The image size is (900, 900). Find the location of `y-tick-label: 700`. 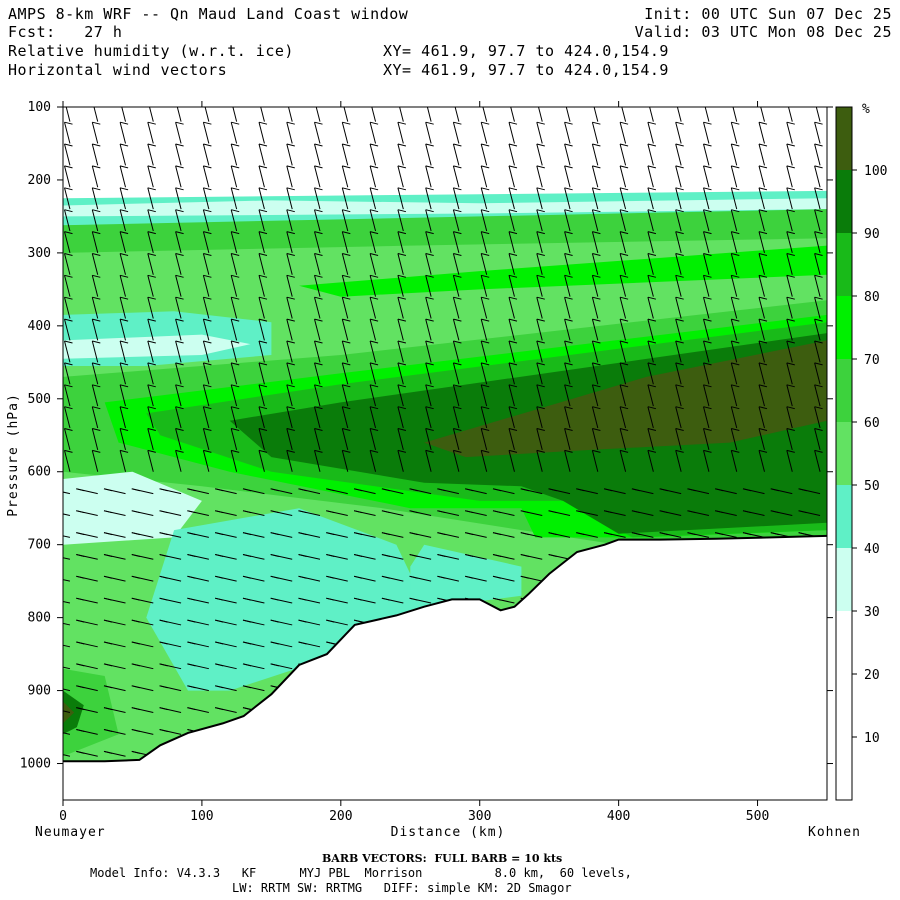

y-tick-label: 700 is located at coordinates (39, 545).